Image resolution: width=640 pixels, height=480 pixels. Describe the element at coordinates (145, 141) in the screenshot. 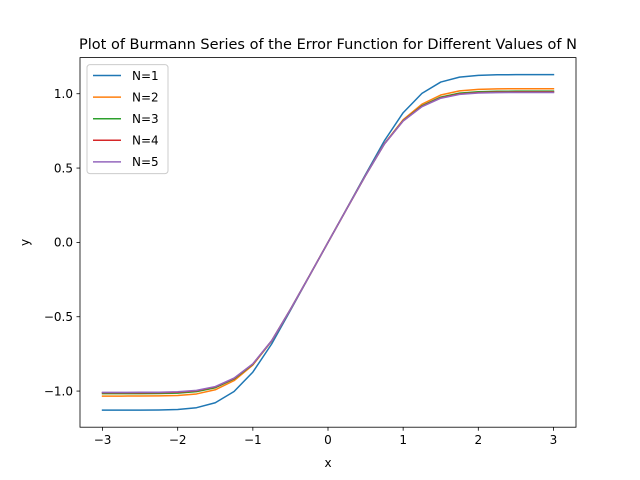

I see `legend-label-n4: N=4` at that location.